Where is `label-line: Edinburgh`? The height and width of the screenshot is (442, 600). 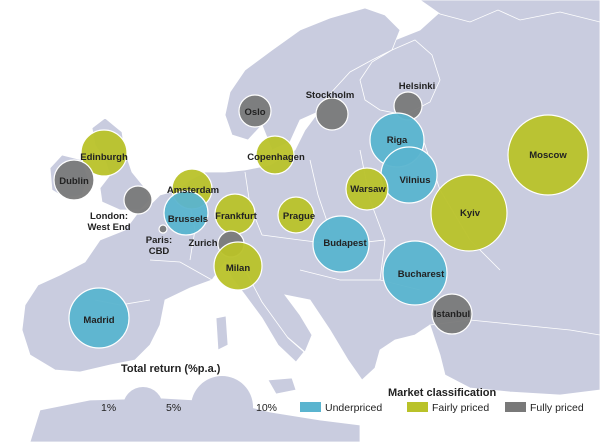 label-line: Edinburgh is located at coordinates (104, 157).